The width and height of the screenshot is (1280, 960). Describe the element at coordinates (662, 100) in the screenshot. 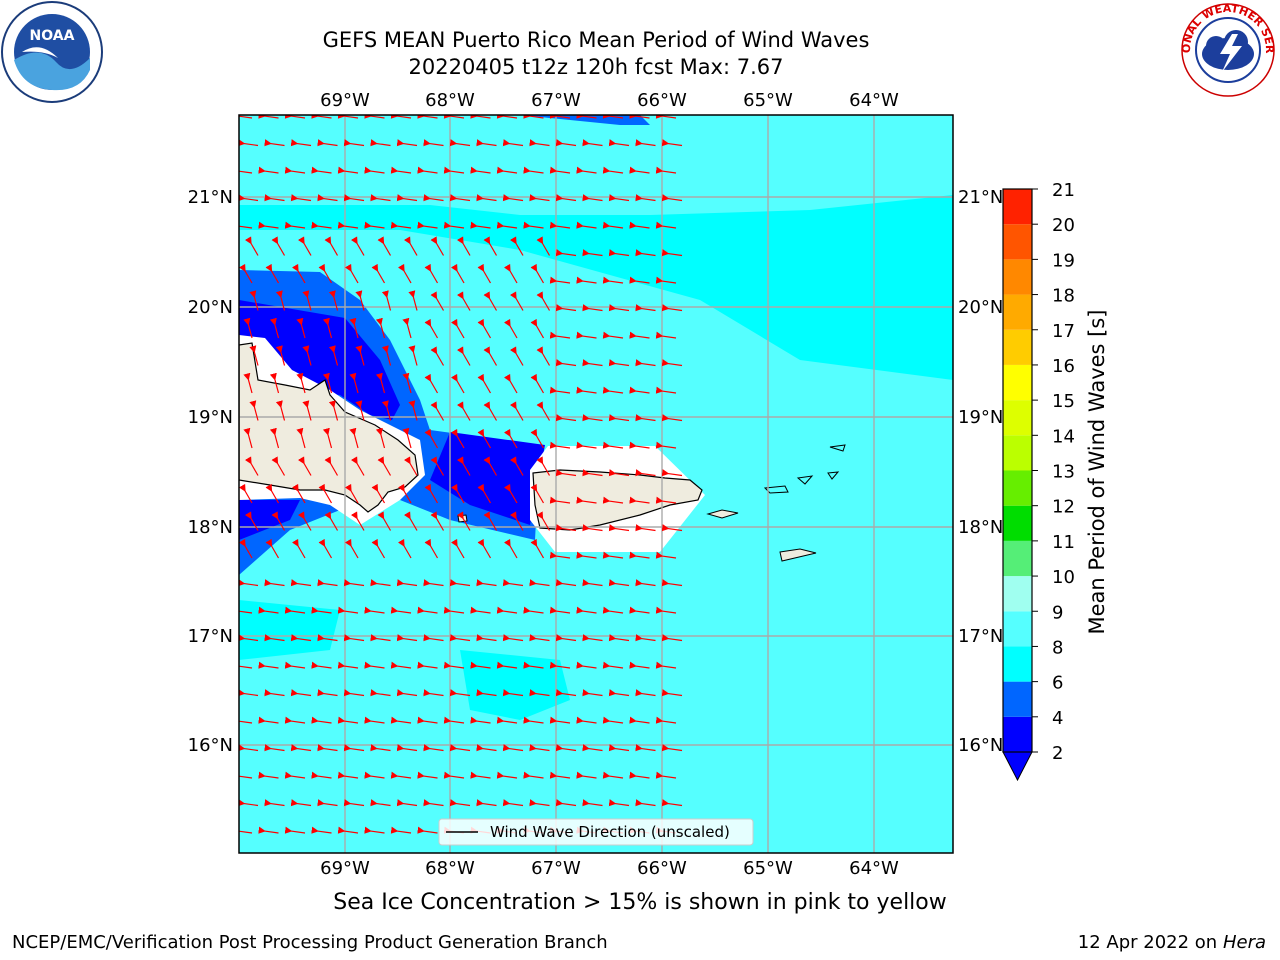

I see `lon-label-top: 66°W` at that location.